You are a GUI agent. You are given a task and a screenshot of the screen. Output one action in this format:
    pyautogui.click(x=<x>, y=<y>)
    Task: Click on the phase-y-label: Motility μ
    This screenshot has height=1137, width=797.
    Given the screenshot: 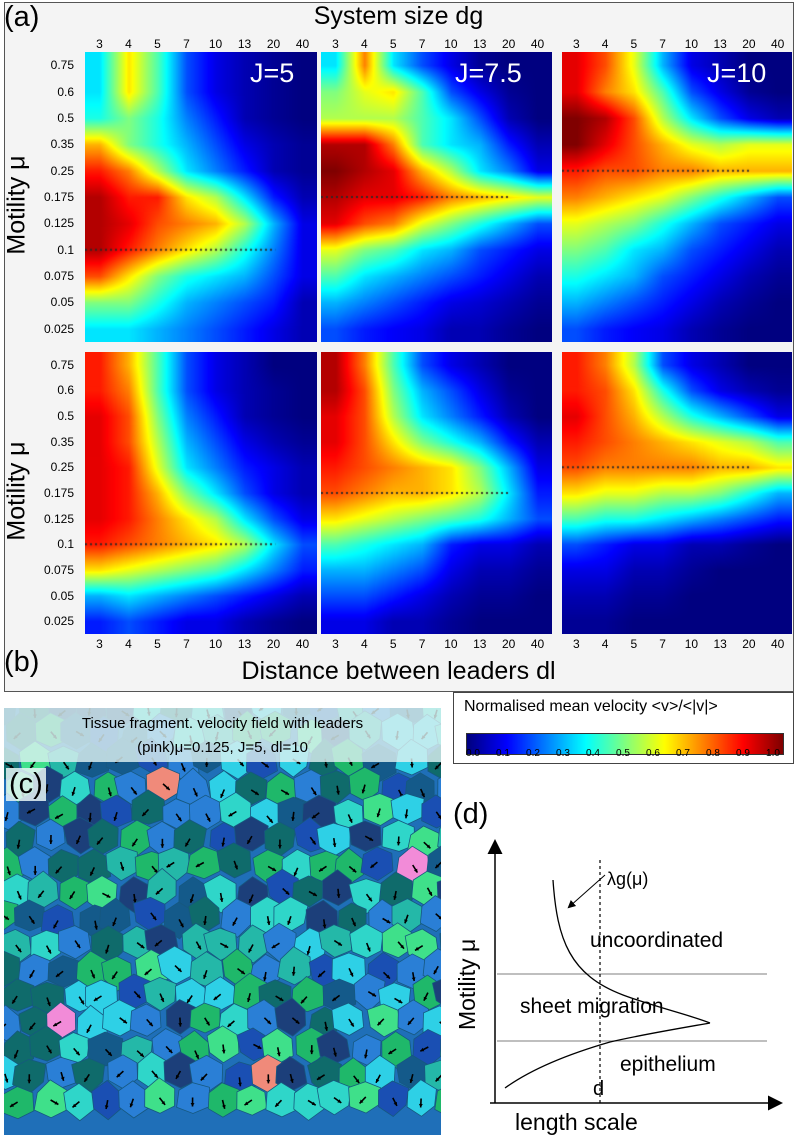 What is the action you would take?
    pyautogui.click(x=467, y=984)
    